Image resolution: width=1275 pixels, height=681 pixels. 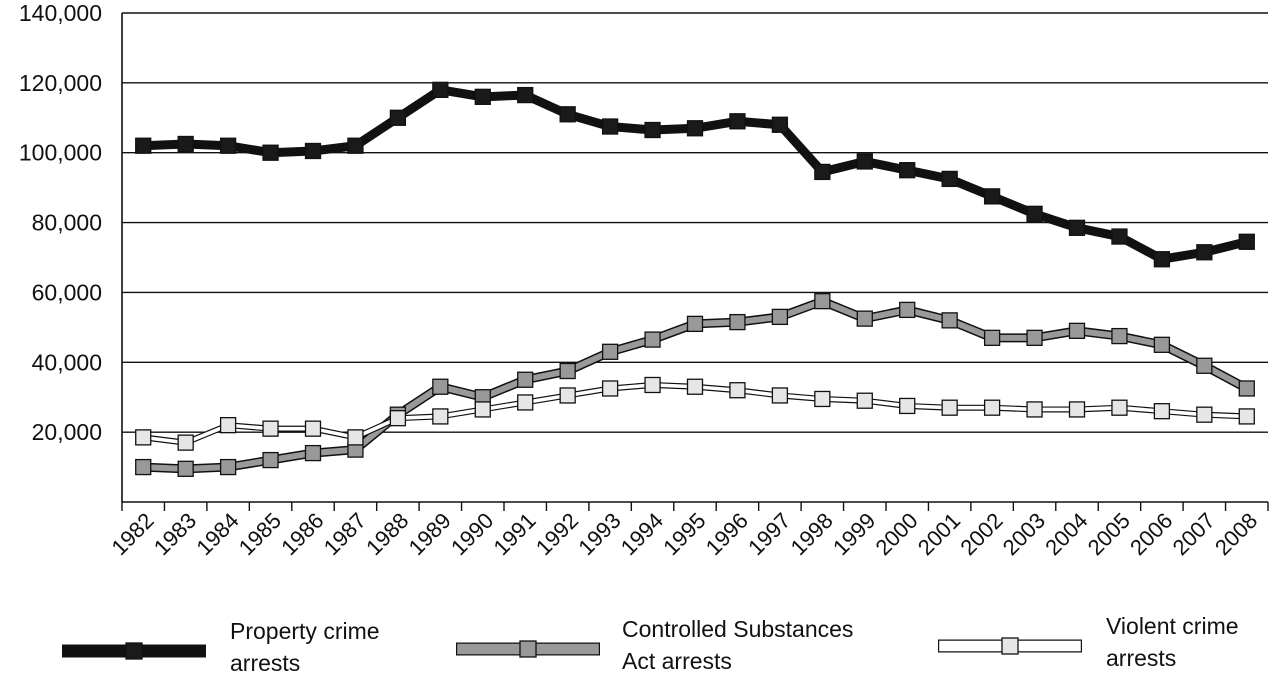 I want to click on x-tick-label: 1994, so click(x=642, y=534).